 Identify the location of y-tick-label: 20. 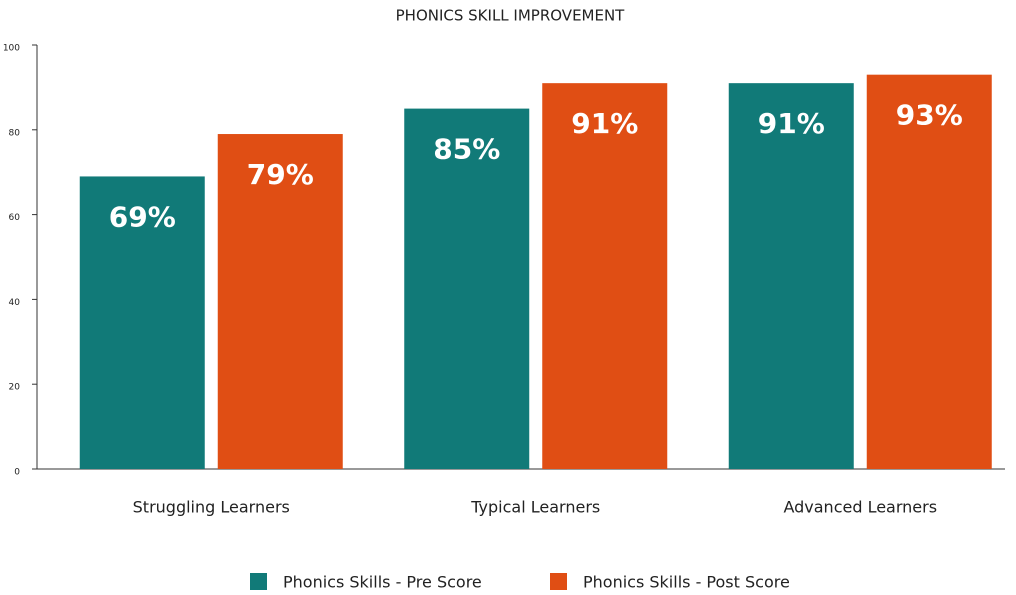
(15, 388).